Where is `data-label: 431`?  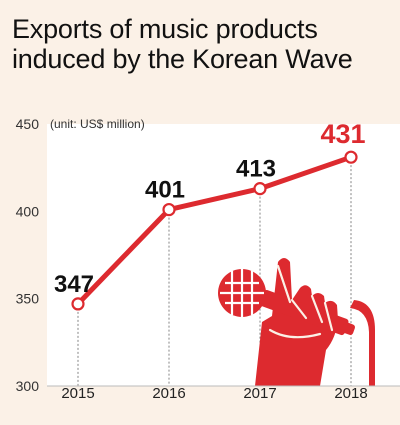 data-label: 431 is located at coordinates (342, 134).